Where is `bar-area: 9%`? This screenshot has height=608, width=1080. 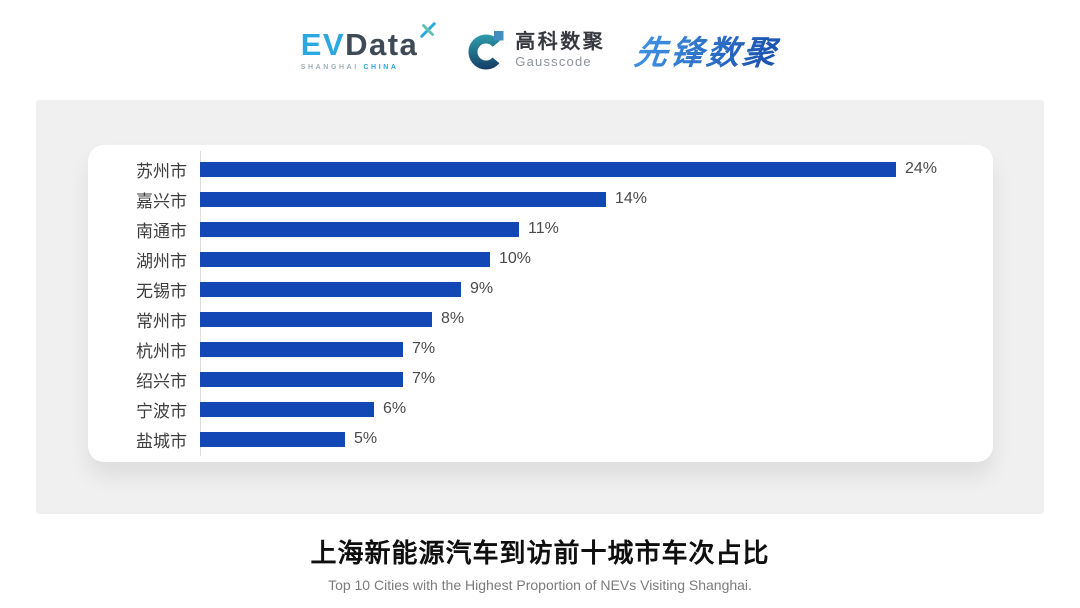
bar-area: 9% is located at coordinates (596, 289).